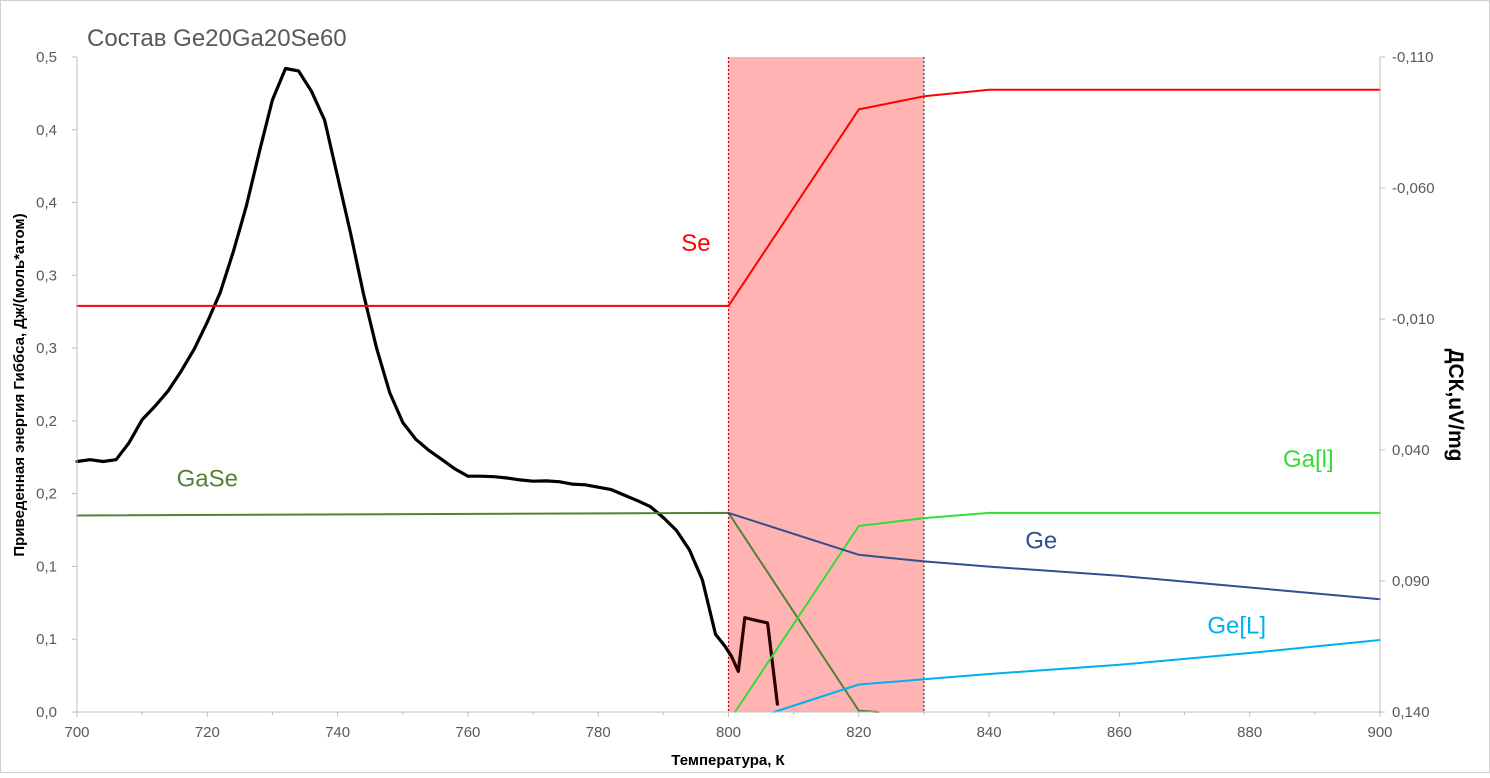 This screenshot has height=778, width=1490. What do you see at coordinates (1077, 676) in the screenshot?
I see `series-line-ge-l` at bounding box center [1077, 676].